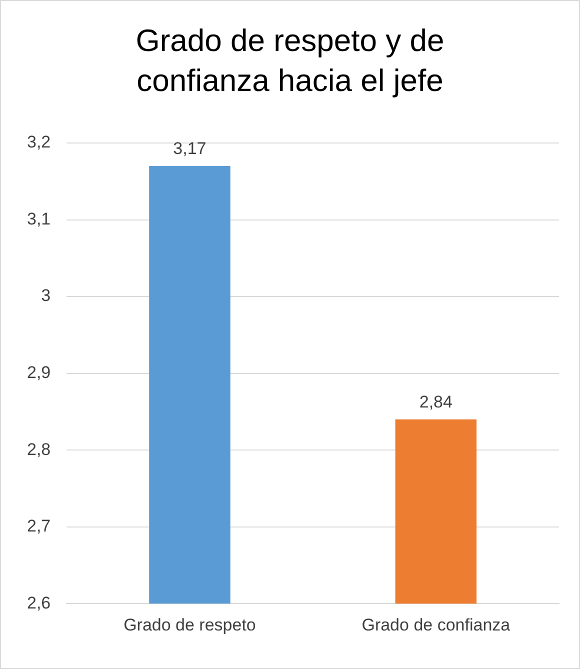 The image size is (580, 669). Describe the element at coordinates (189, 148) in the screenshot. I see `data-label: 3,17` at that location.